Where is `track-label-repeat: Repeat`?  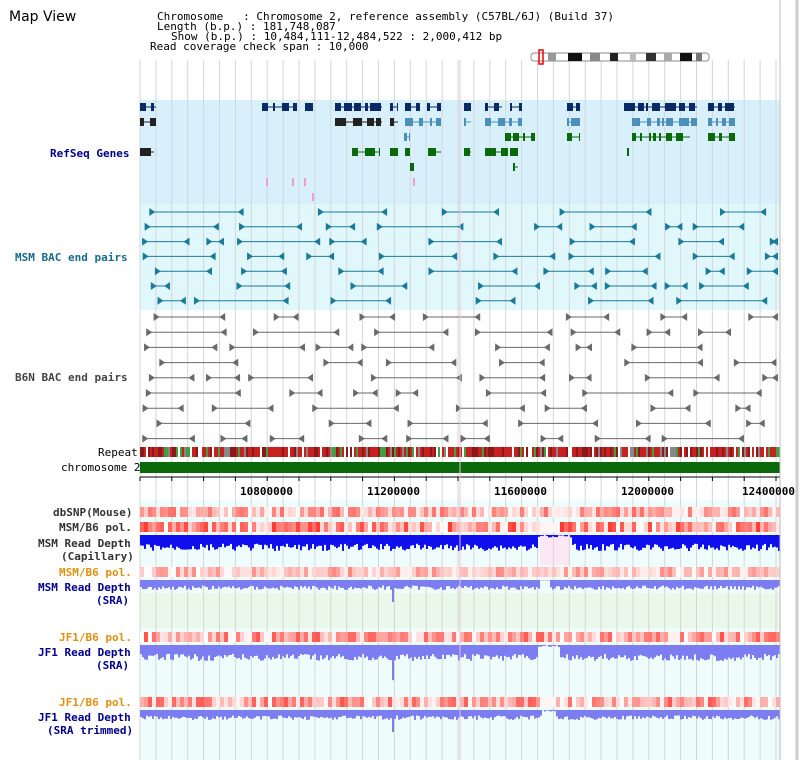
track-label-repeat: Repeat is located at coordinates (118, 452).